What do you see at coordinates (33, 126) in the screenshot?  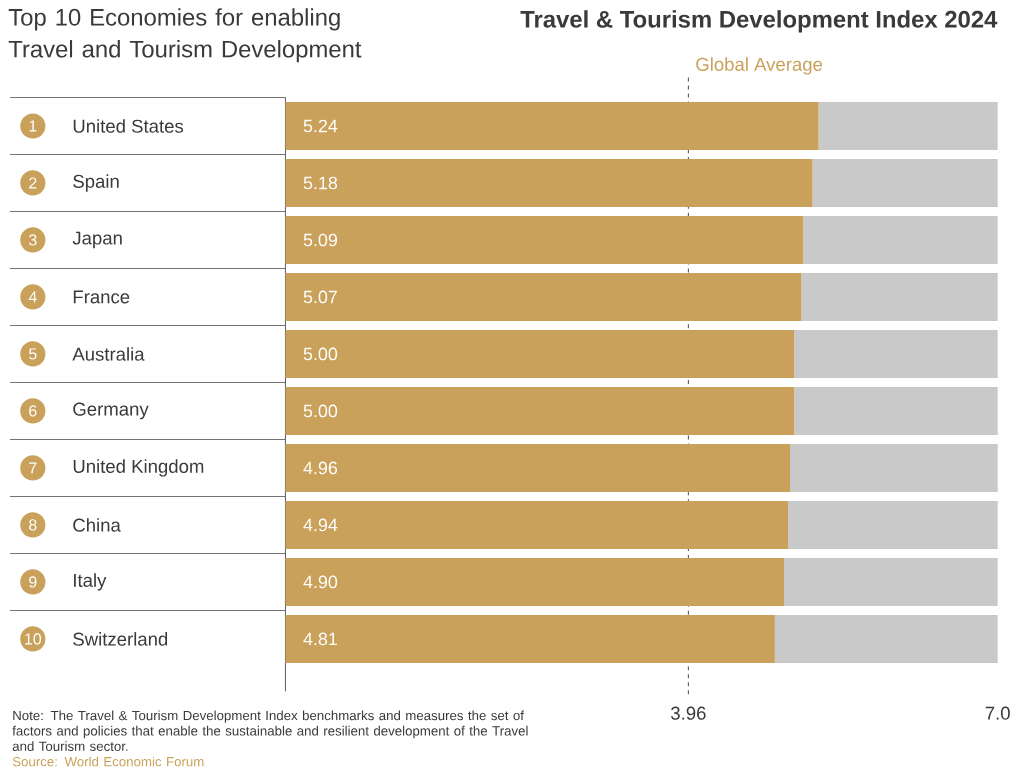 I see `text: 1` at bounding box center [33, 126].